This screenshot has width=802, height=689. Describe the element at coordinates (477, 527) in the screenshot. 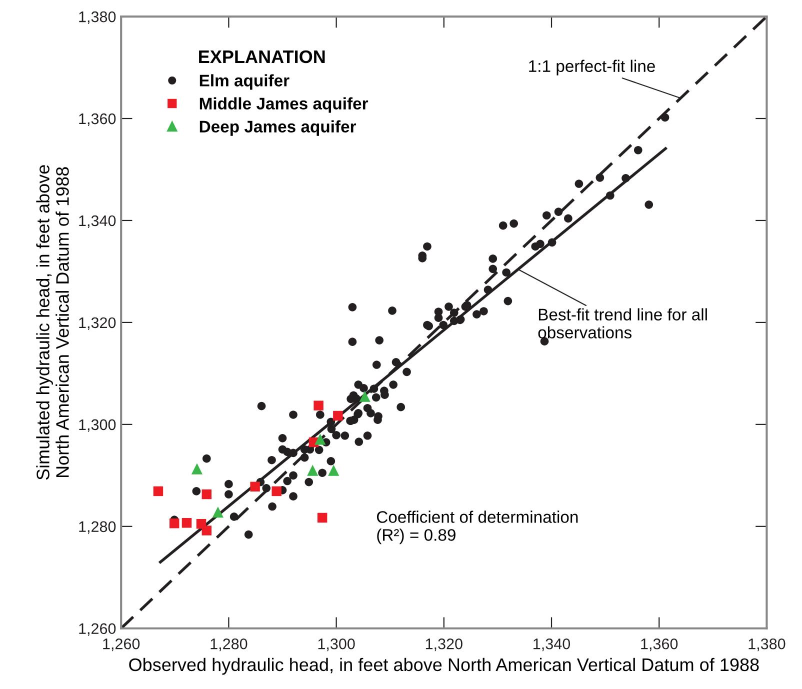

I see `annotation: Coefficient of determination (R²) = 0.89` at that location.